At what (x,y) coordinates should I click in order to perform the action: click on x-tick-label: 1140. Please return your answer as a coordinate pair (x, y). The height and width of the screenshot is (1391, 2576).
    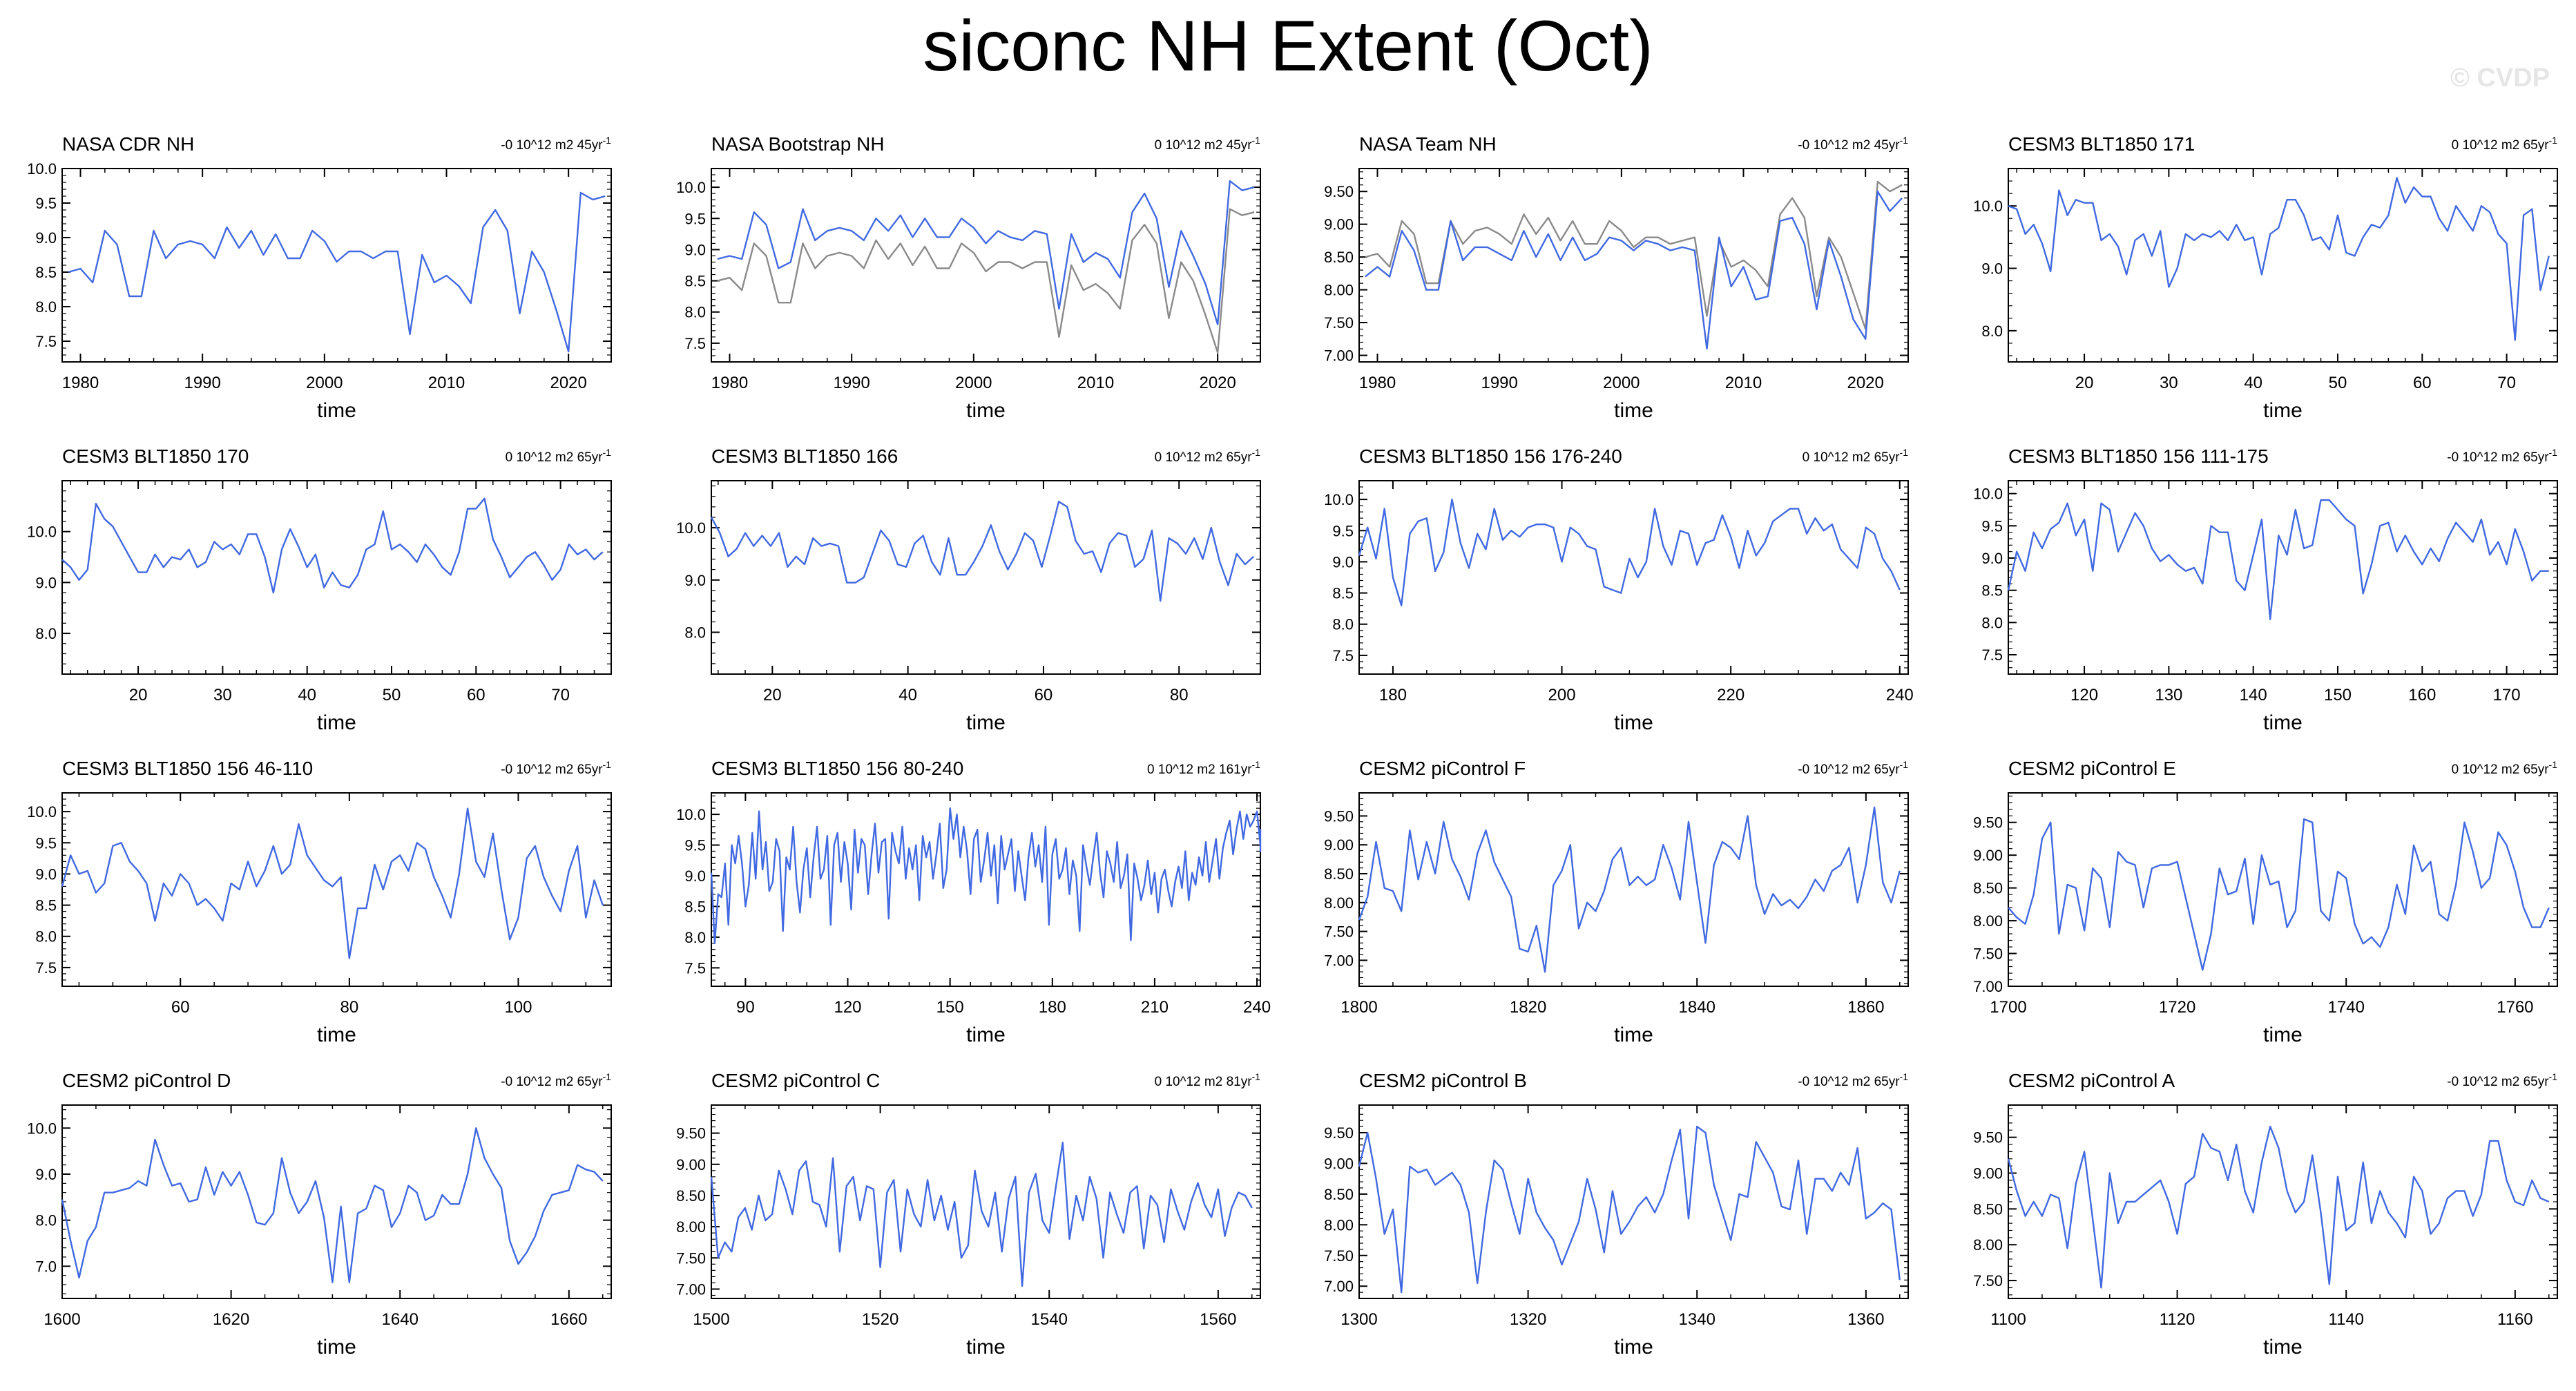
    Looking at the image, I should click on (2346, 1319).